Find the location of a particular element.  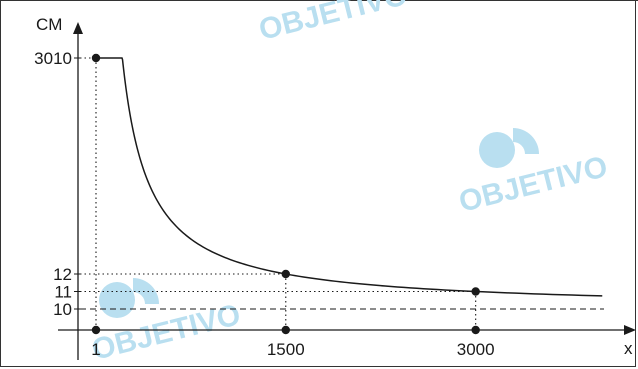

x-tick-labels: 1 1500 3000 is located at coordinates (292, 349).